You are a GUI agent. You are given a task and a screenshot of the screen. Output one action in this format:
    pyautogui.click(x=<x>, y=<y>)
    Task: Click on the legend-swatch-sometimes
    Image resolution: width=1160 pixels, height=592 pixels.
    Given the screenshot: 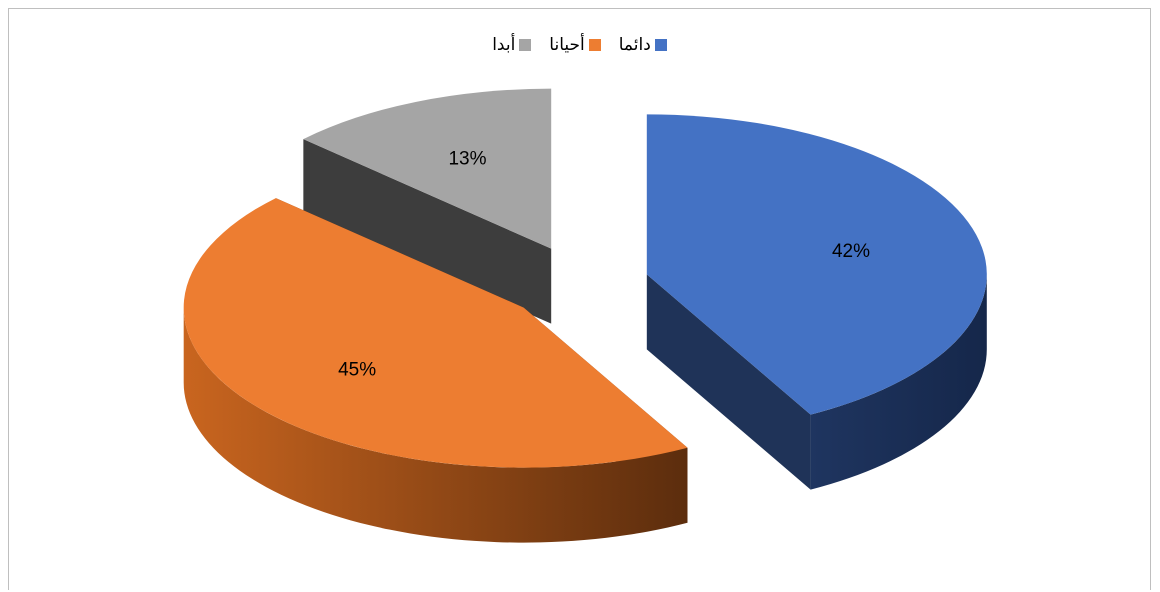 What is the action you would take?
    pyautogui.click(x=594, y=45)
    